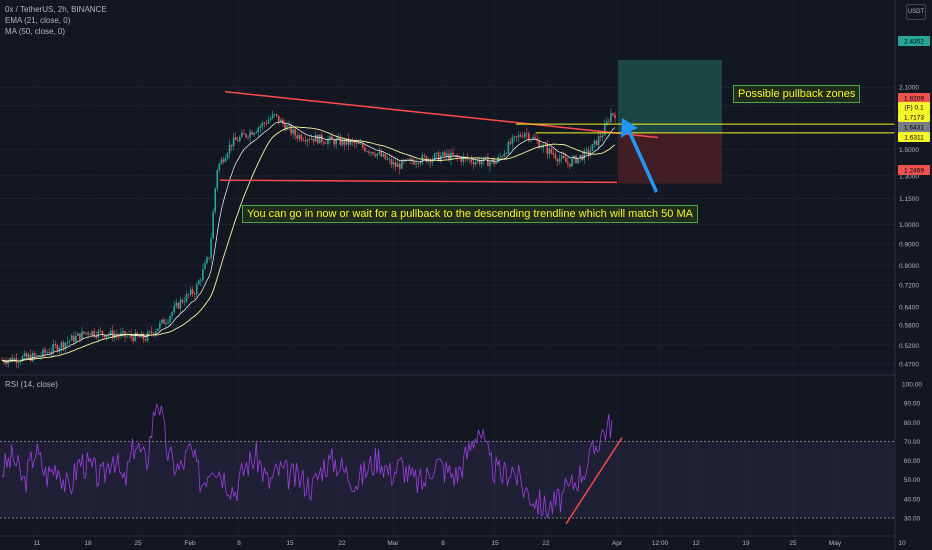  I want to click on price-tick-label: 0.9000, so click(909, 244).